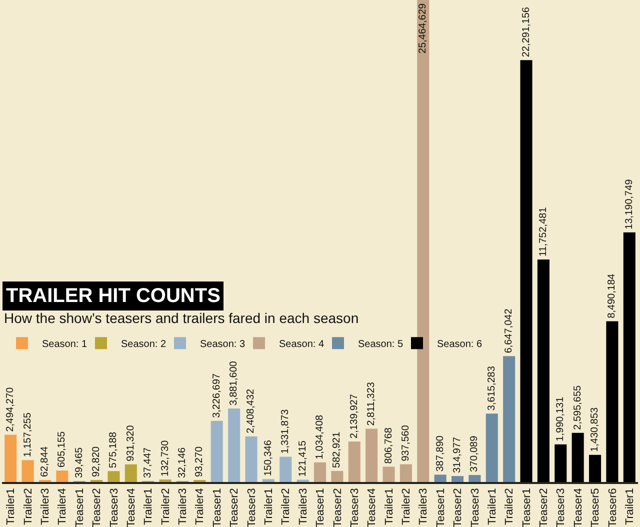 Image resolution: width=640 pixels, height=527 pixels. I want to click on legend-label: Season: 2, so click(143, 344).